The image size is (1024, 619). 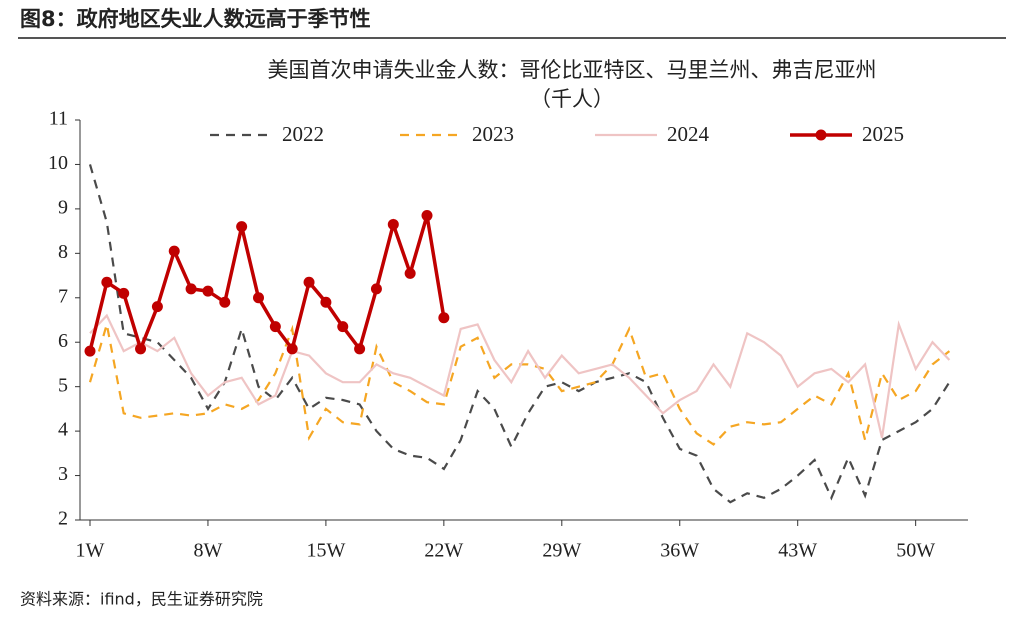 What do you see at coordinates (63, 252) in the screenshot?
I see `y-tick-label: 8` at bounding box center [63, 252].